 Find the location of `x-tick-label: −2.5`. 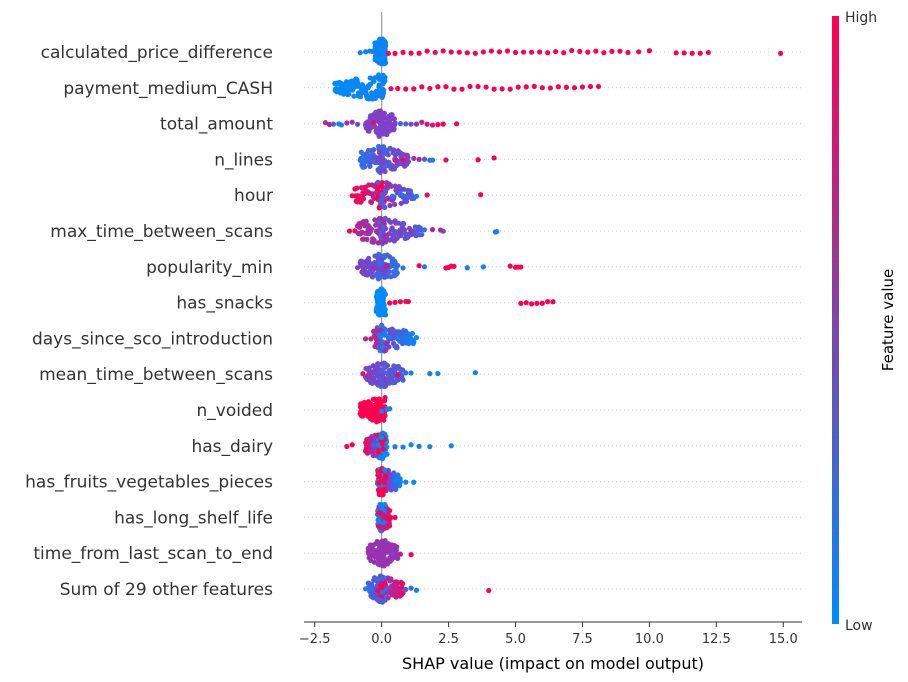

x-tick-label: −2.5 is located at coordinates (315, 639).